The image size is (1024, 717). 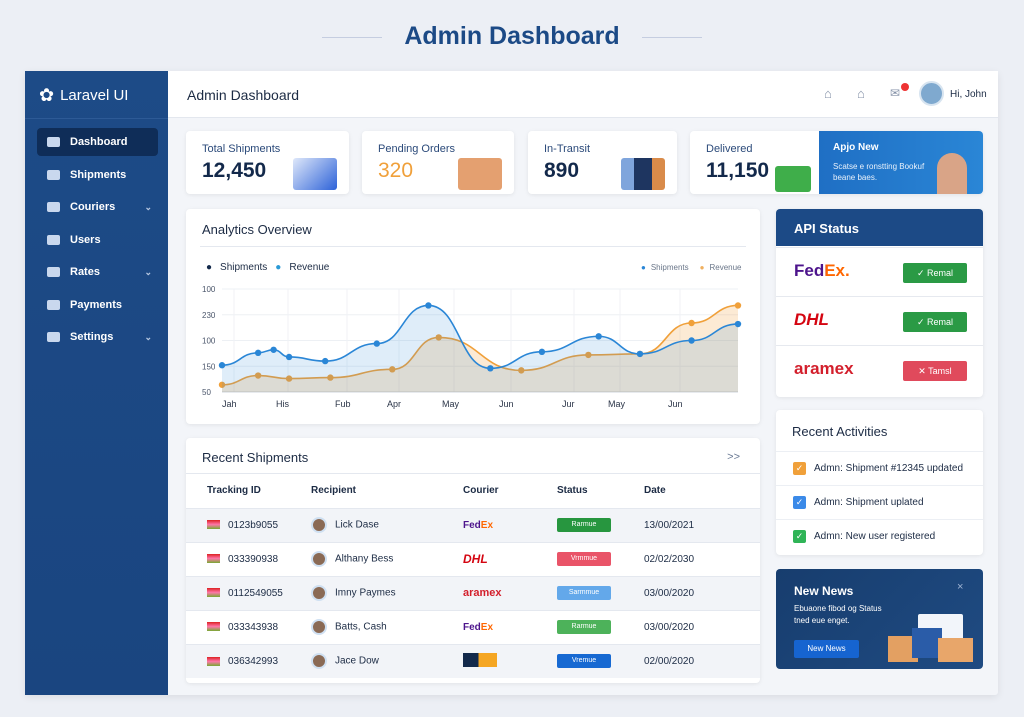 I want to click on courier-logo, so click(x=480, y=659).